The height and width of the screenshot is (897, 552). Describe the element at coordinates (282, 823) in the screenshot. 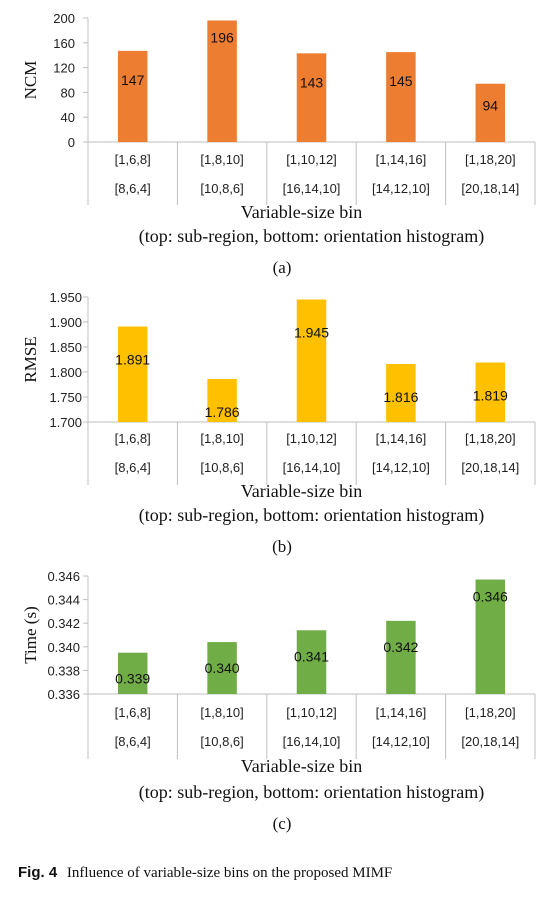

I see `panel-label: (c)` at that location.